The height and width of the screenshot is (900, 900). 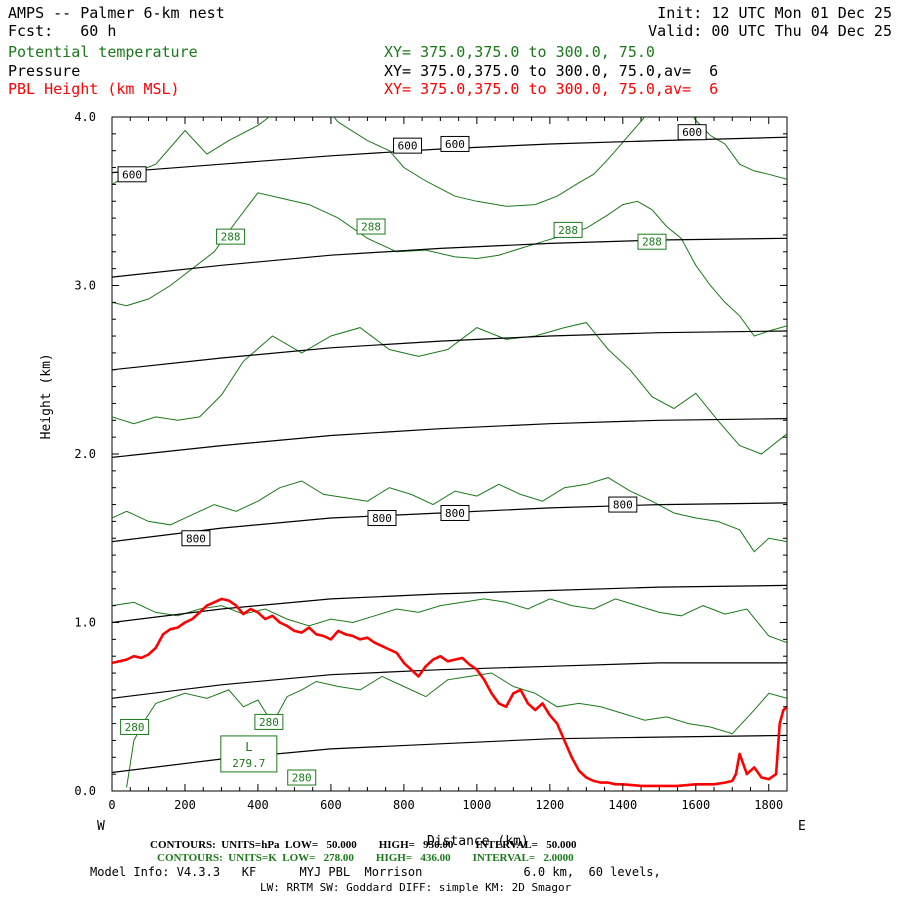 What do you see at coordinates (248, 747) in the screenshot?
I see `low-marker-letter: L` at bounding box center [248, 747].